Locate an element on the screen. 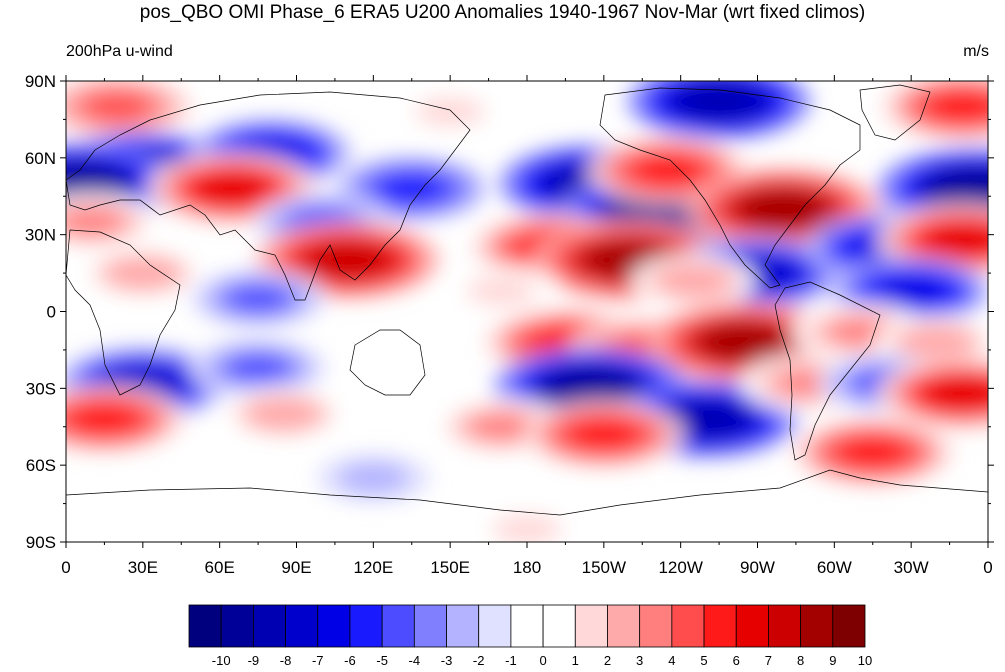  colorbar-label: 7 is located at coordinates (768, 660).